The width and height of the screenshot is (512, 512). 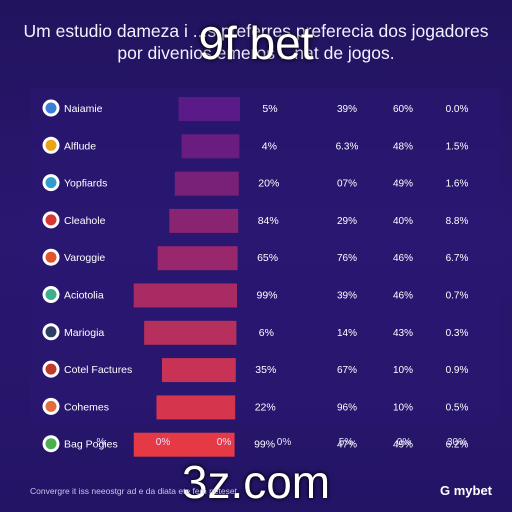 I want to click on fire-icon, so click(x=51, y=257).